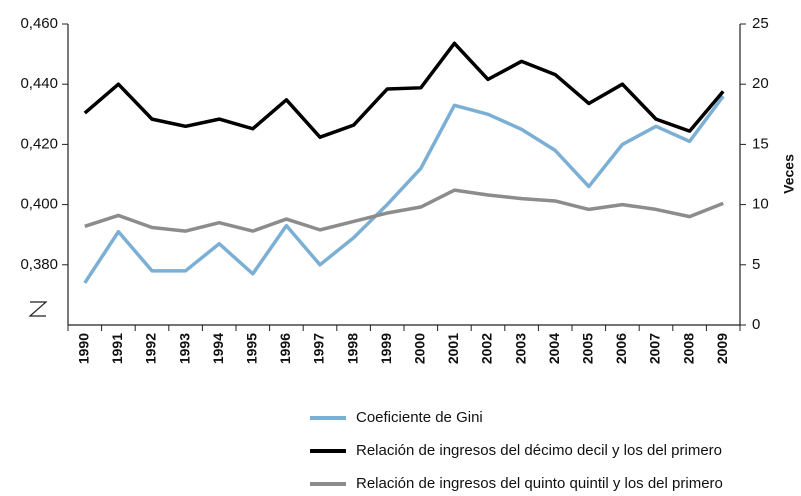 The width and height of the screenshot is (801, 496). Describe the element at coordinates (621, 348) in the screenshot. I see `x-tick-label: 2006` at that location.